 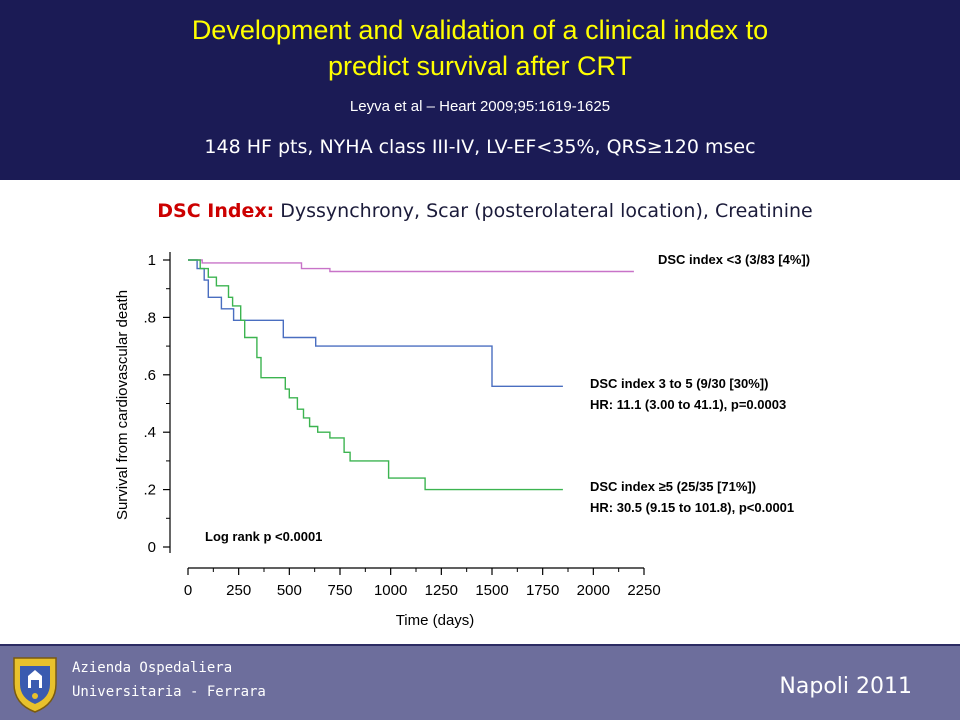 I want to click on y-tick-label: .2, so click(x=149, y=490).